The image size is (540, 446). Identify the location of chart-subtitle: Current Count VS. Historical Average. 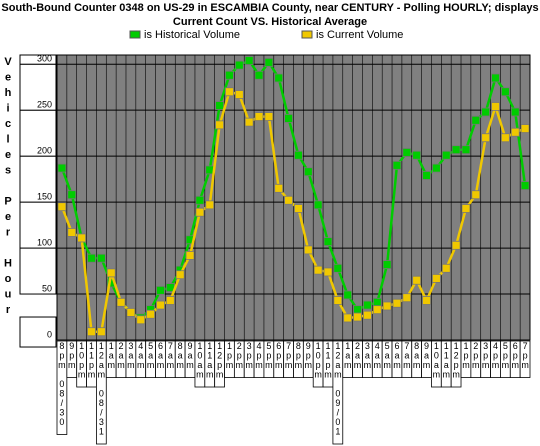
(270, 22).